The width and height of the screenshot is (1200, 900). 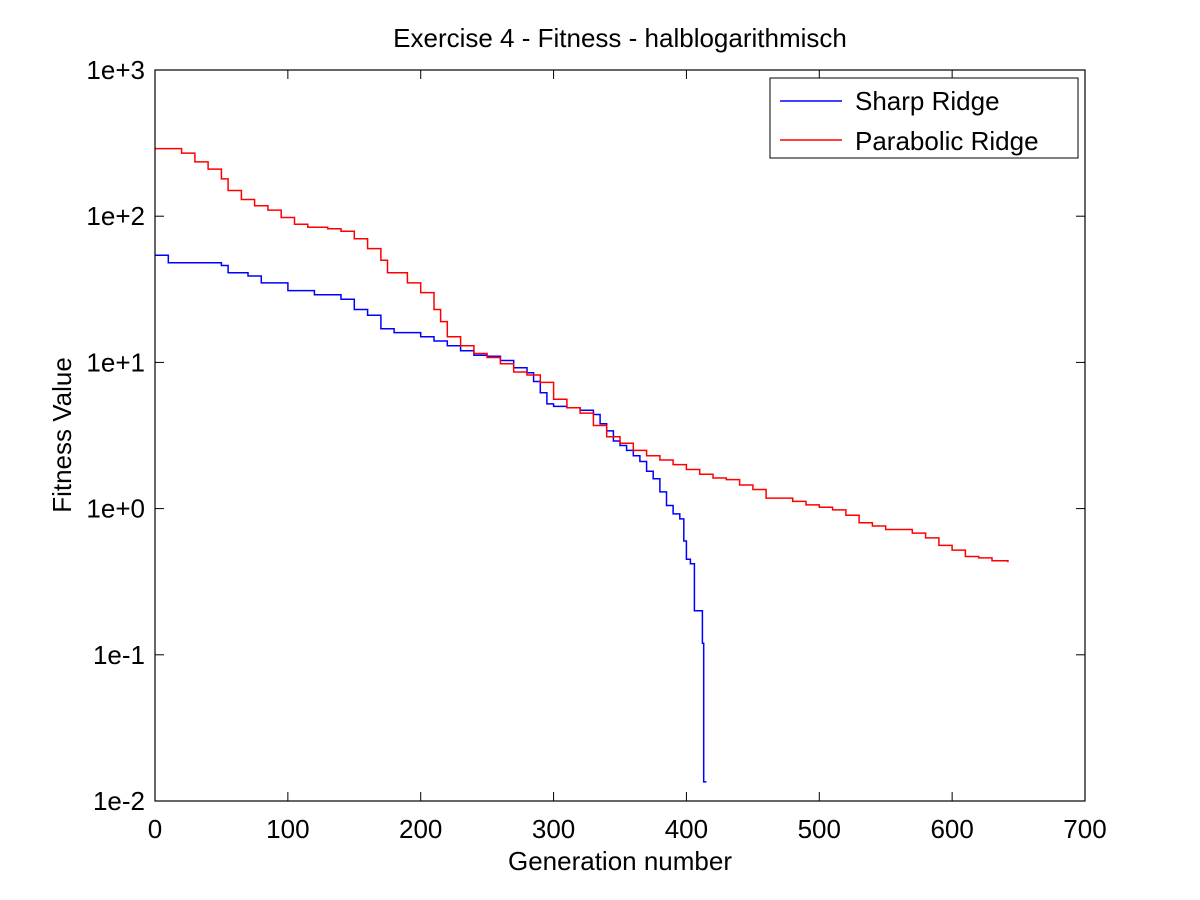 What do you see at coordinates (115, 362) in the screenshot?
I see `y-tick-label: 1e+1` at bounding box center [115, 362].